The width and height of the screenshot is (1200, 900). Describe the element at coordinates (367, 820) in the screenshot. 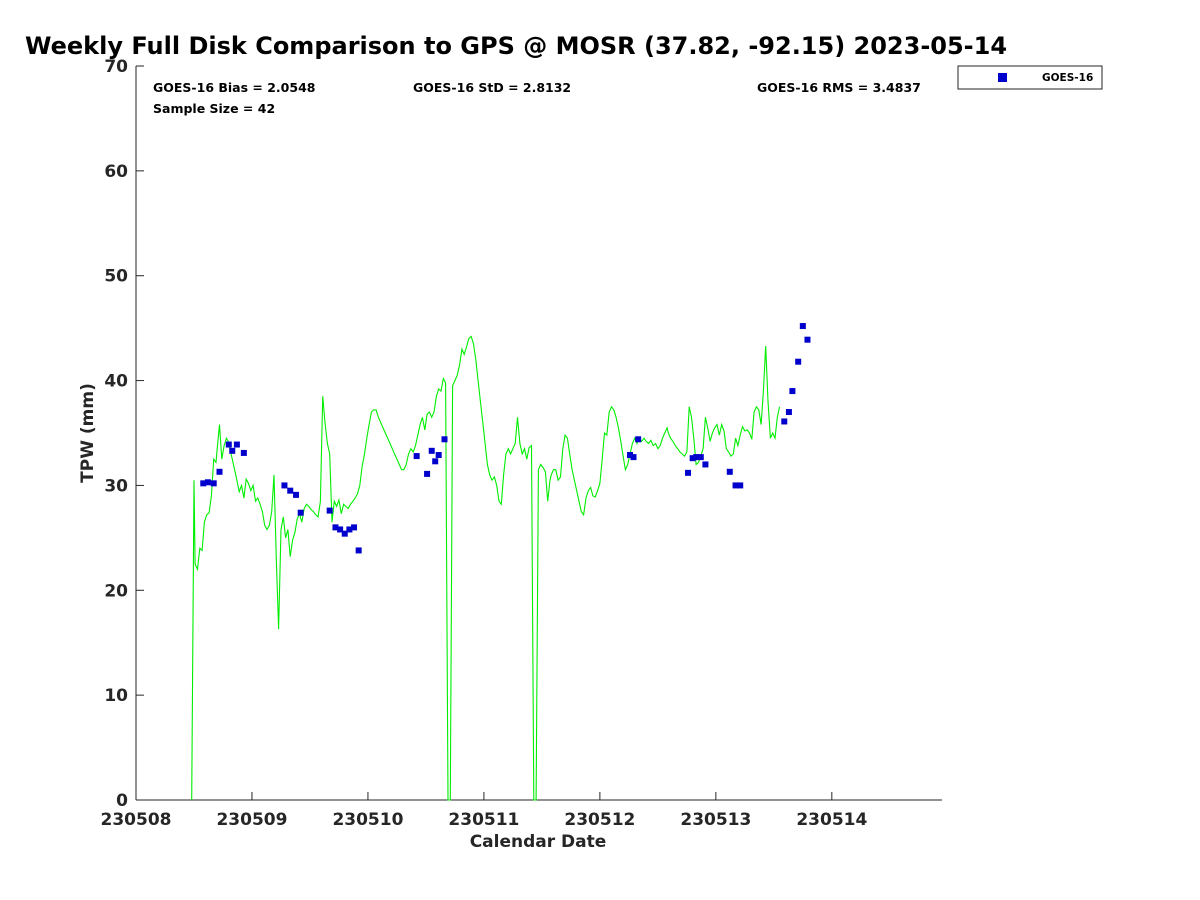

I see `x-tick-label: 230510` at that location.